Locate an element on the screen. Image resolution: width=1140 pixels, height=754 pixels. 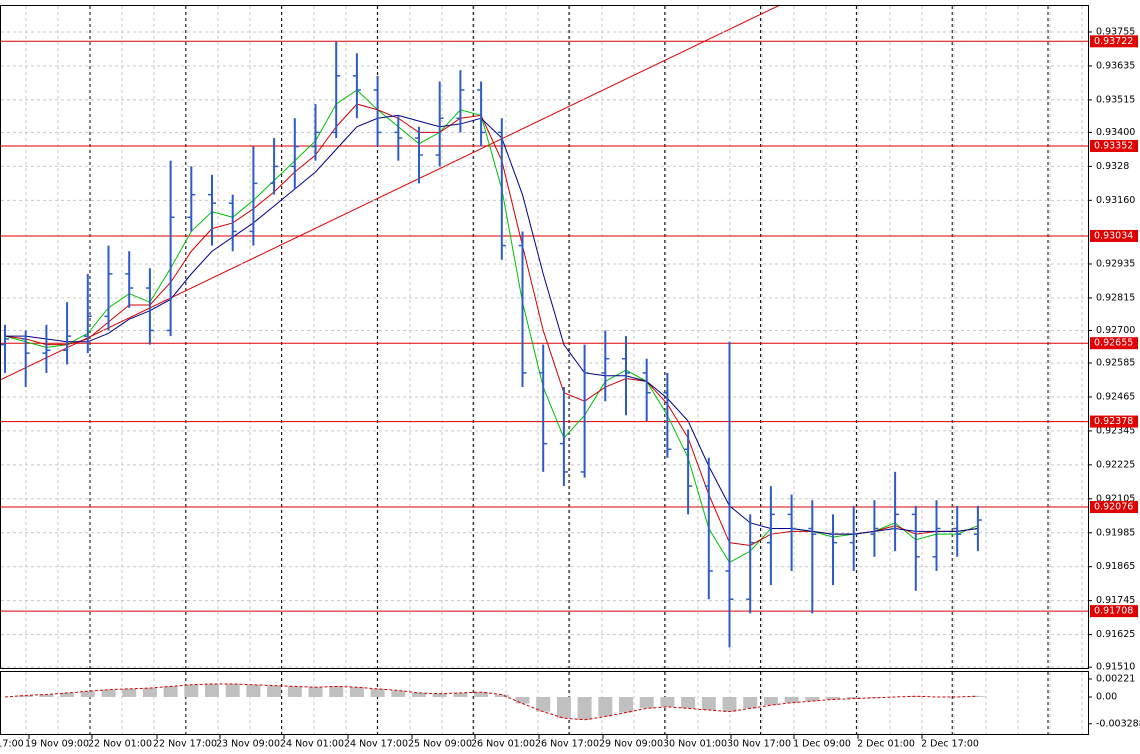
level-label: 0.93352 is located at coordinates (1113, 145).